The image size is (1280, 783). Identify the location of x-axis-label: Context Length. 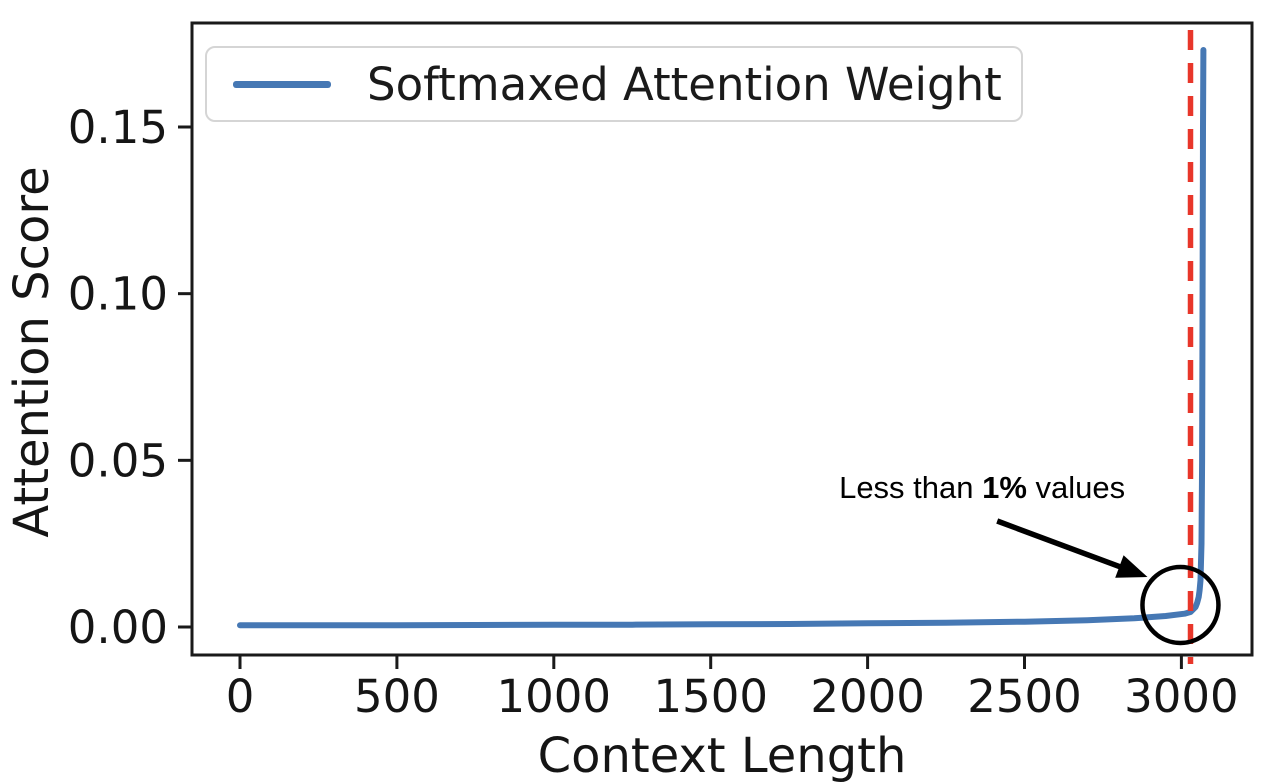
(722, 755).